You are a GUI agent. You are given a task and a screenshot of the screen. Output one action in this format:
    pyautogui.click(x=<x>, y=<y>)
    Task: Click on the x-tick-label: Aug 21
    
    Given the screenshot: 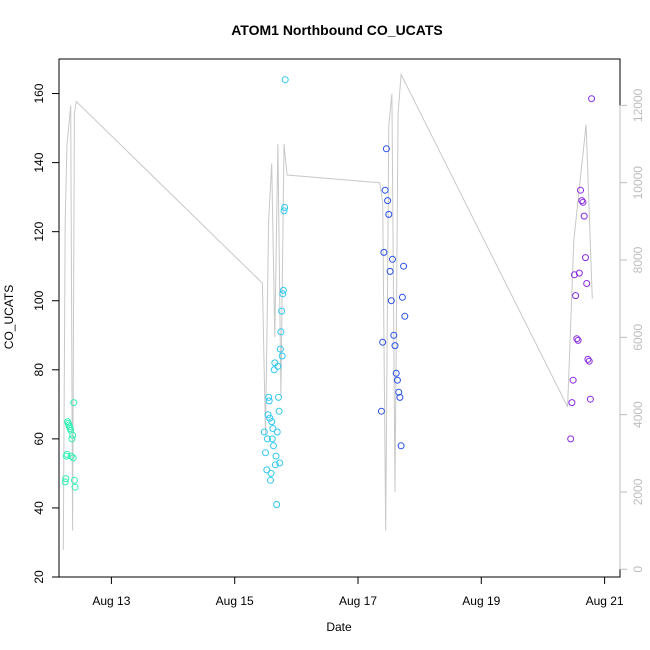 What is the action you would take?
    pyautogui.click(x=605, y=601)
    